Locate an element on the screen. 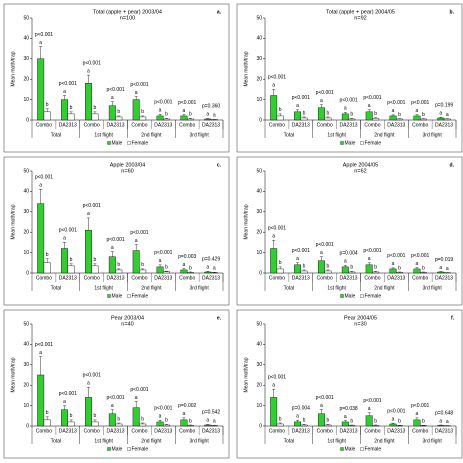 Image resolution: width=463 pixels, height=463 pixels. p-value: p=0.429 is located at coordinates (211, 260).